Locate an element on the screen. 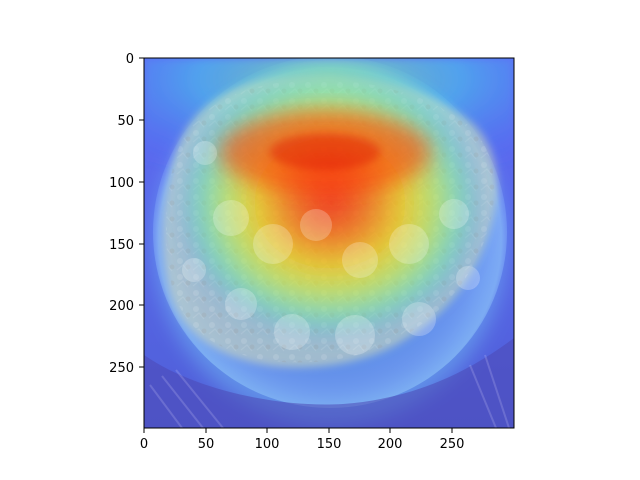 The image size is (640, 480). y-tick-150: 150 is located at coordinates (126, 245).